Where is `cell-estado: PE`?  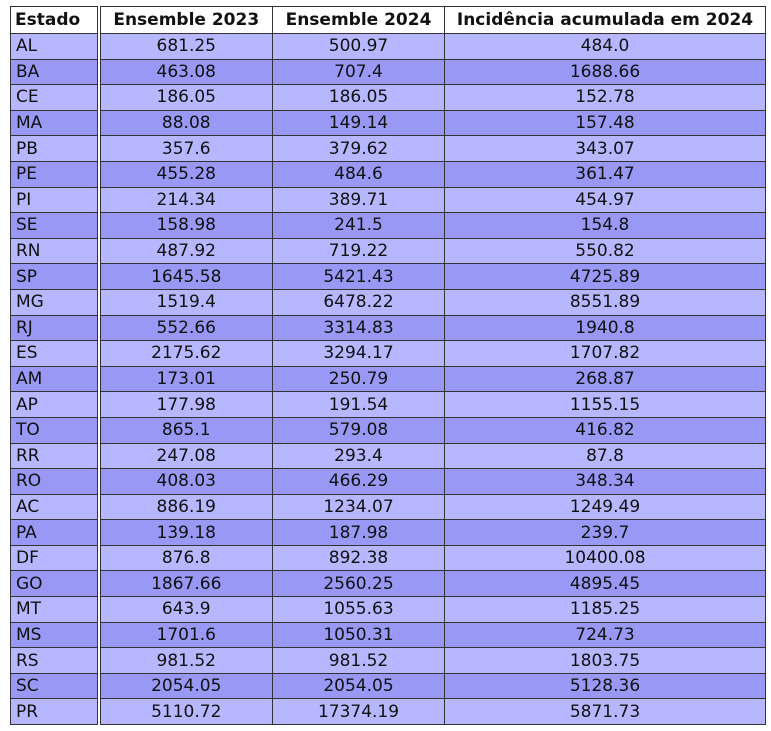
cell-estado: PE is located at coordinates (55, 174).